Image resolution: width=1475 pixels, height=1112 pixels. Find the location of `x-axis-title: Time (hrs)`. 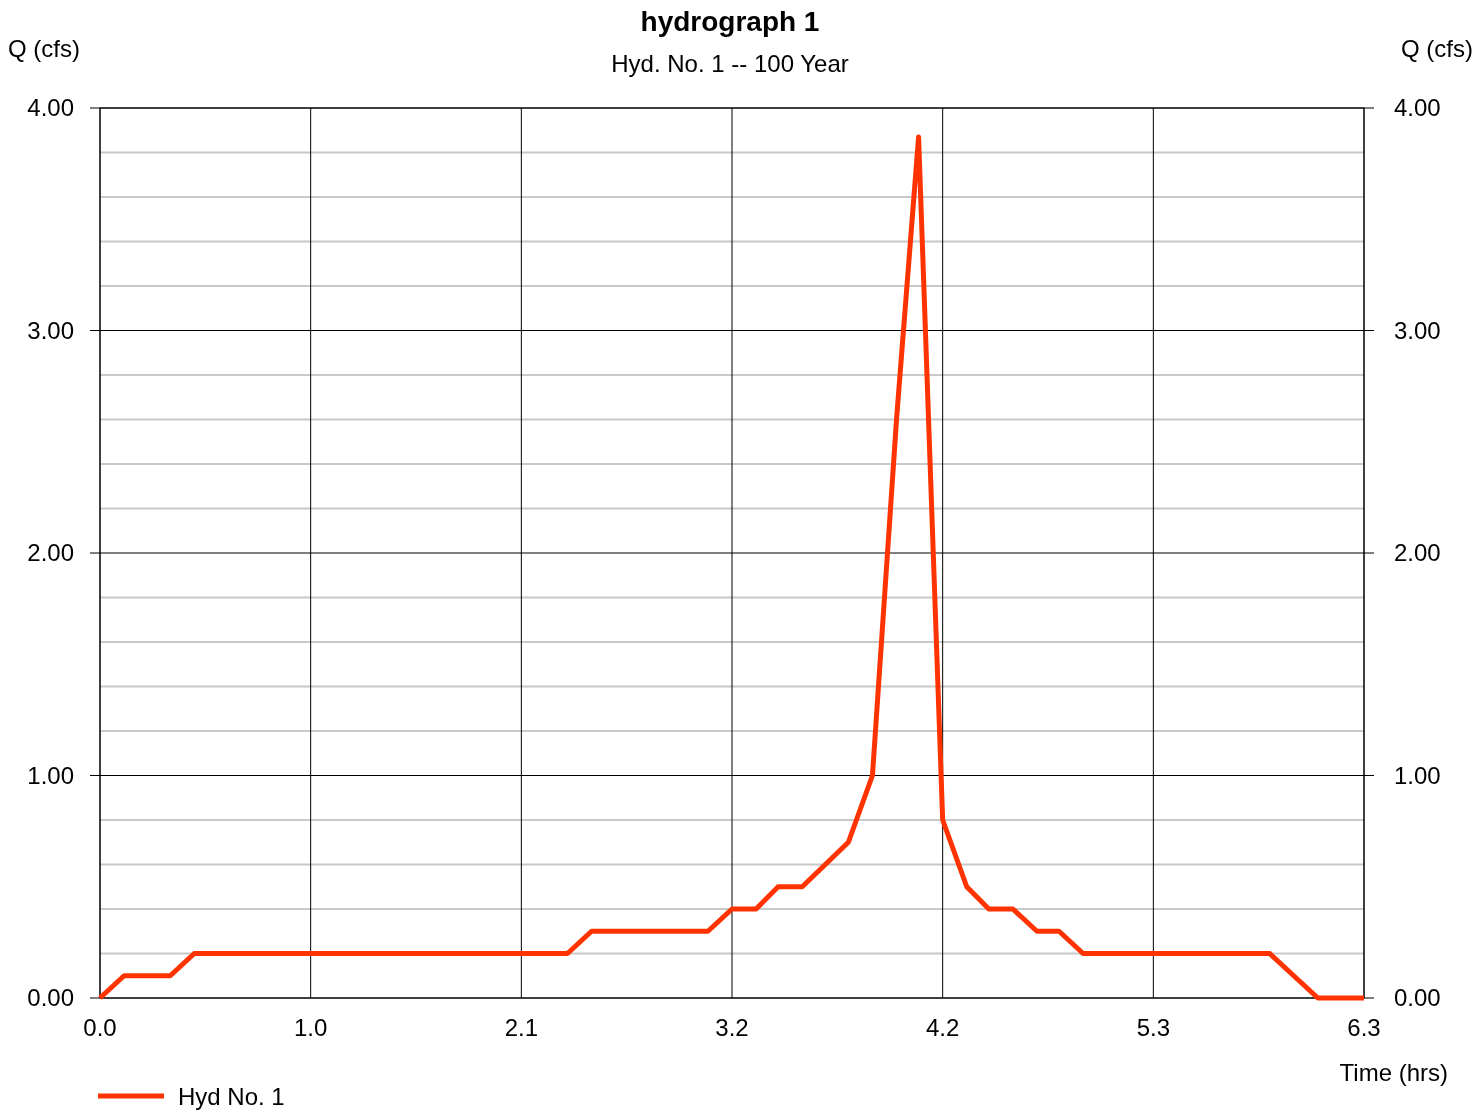

x-axis-title: Time (hrs) is located at coordinates (1393, 1072).